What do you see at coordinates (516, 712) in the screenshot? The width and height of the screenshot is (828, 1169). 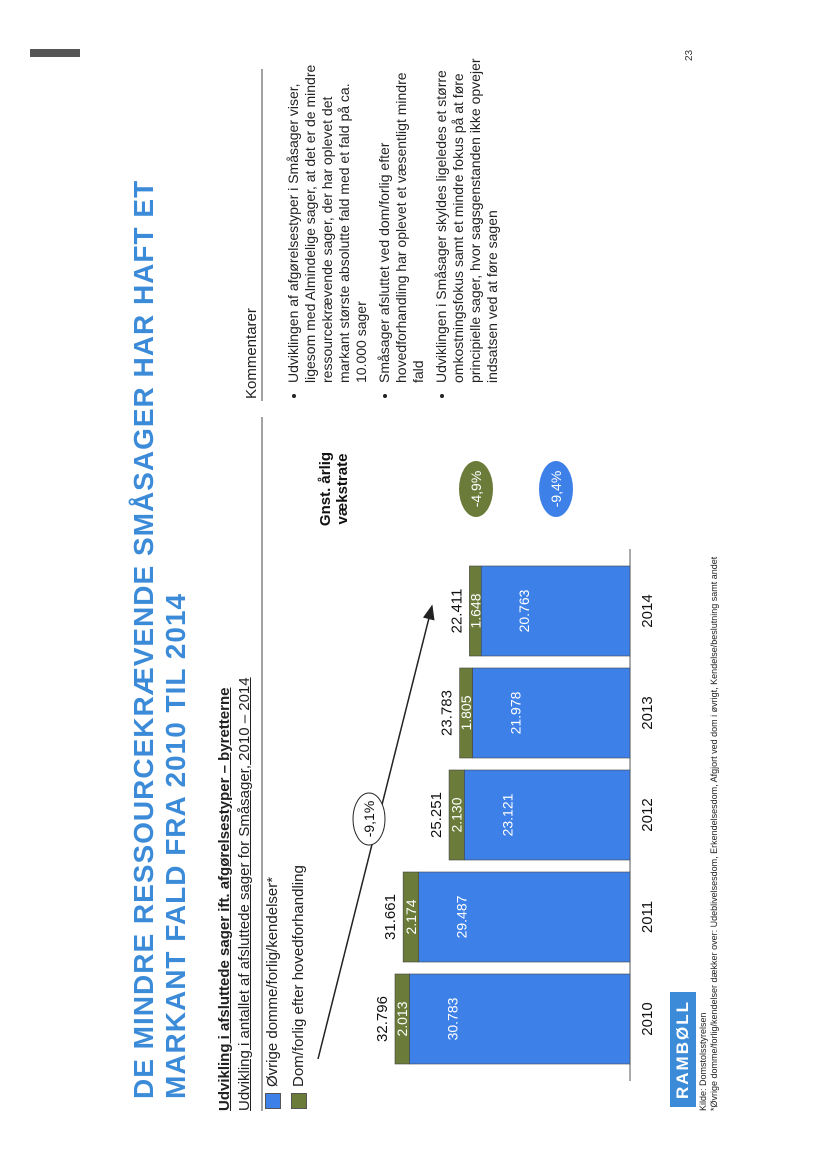 I see `value-label: 21.978` at bounding box center [516, 712].